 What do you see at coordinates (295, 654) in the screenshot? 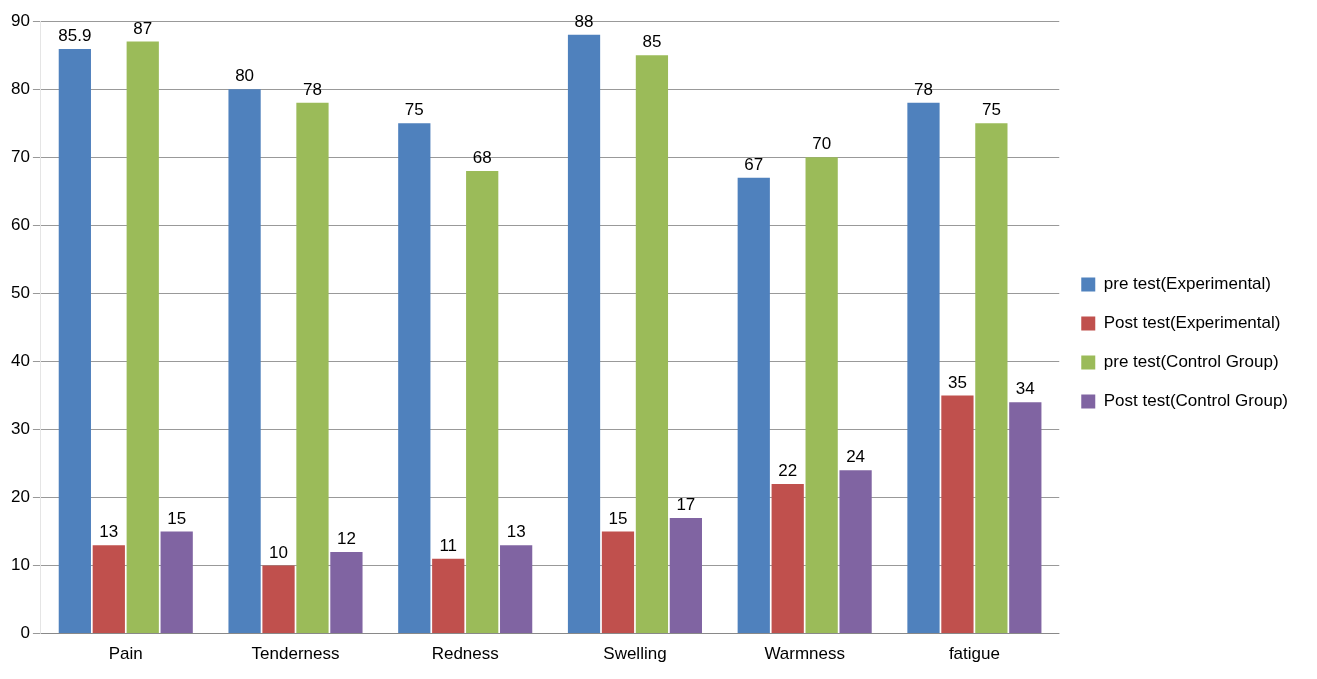
I see `x-tick-label: Tenderness` at bounding box center [295, 654].